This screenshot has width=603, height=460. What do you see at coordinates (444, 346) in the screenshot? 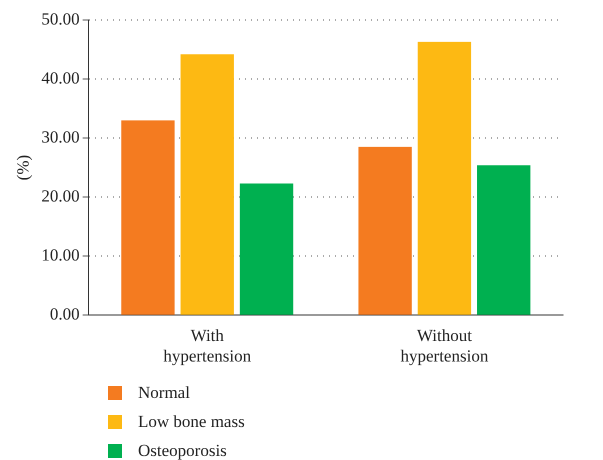
I see `x-tick-label: Without hypertension` at bounding box center [444, 346].